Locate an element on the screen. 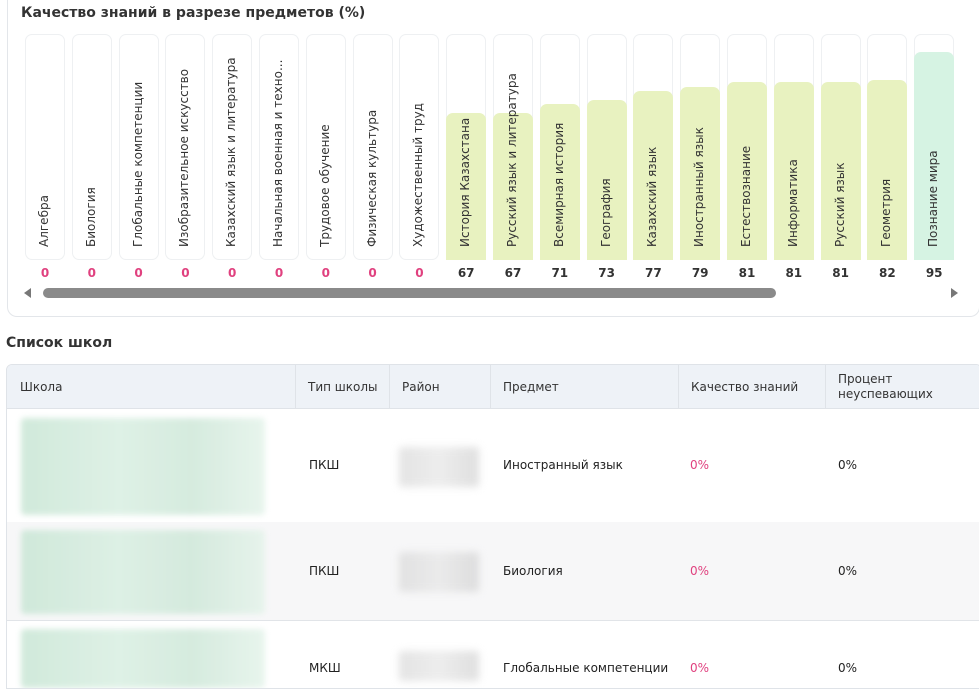  bar-column: Русский язык и литература is located at coordinates (513, 147).